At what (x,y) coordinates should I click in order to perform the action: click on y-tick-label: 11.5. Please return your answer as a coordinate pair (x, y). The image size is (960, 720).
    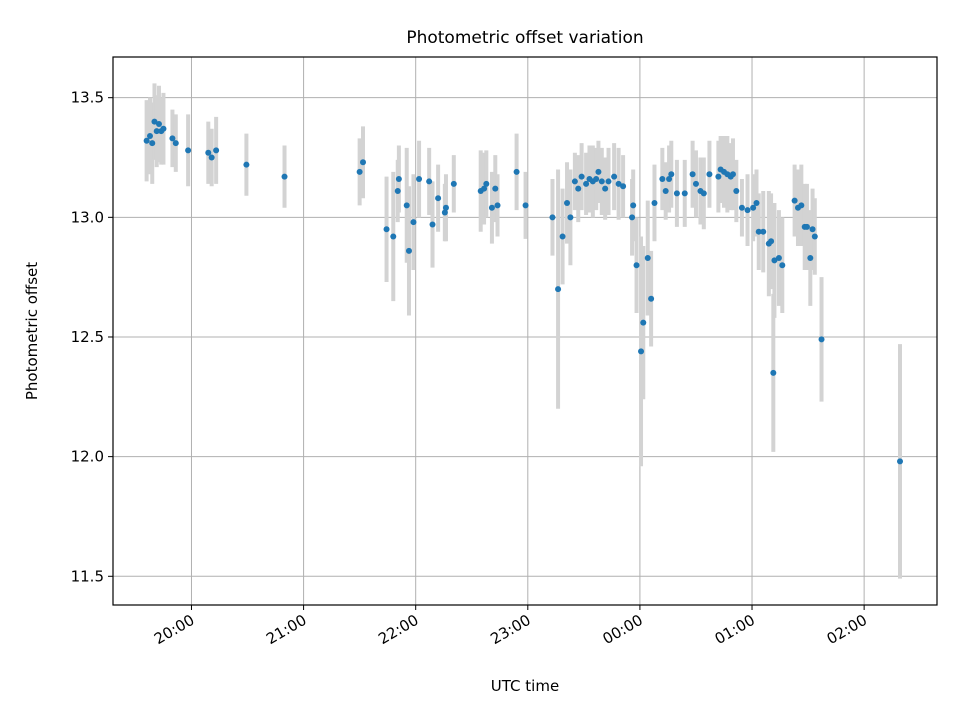
    Looking at the image, I should click on (87, 576).